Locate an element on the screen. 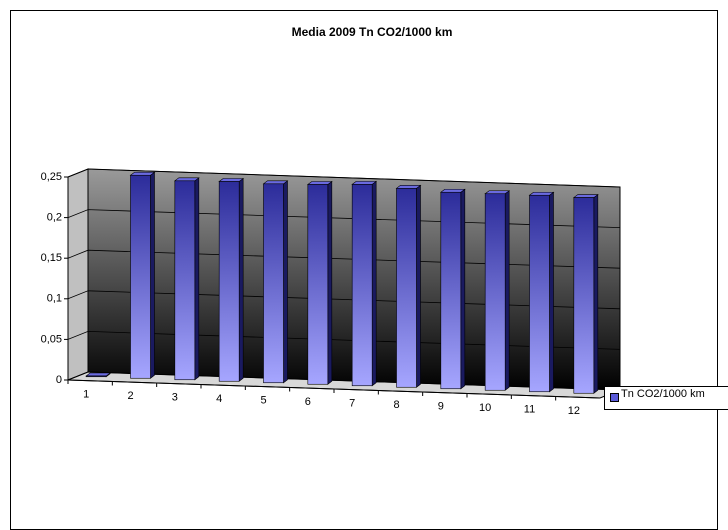 The height and width of the screenshot is (530, 728). grid-line is located at coordinates (344, 178).